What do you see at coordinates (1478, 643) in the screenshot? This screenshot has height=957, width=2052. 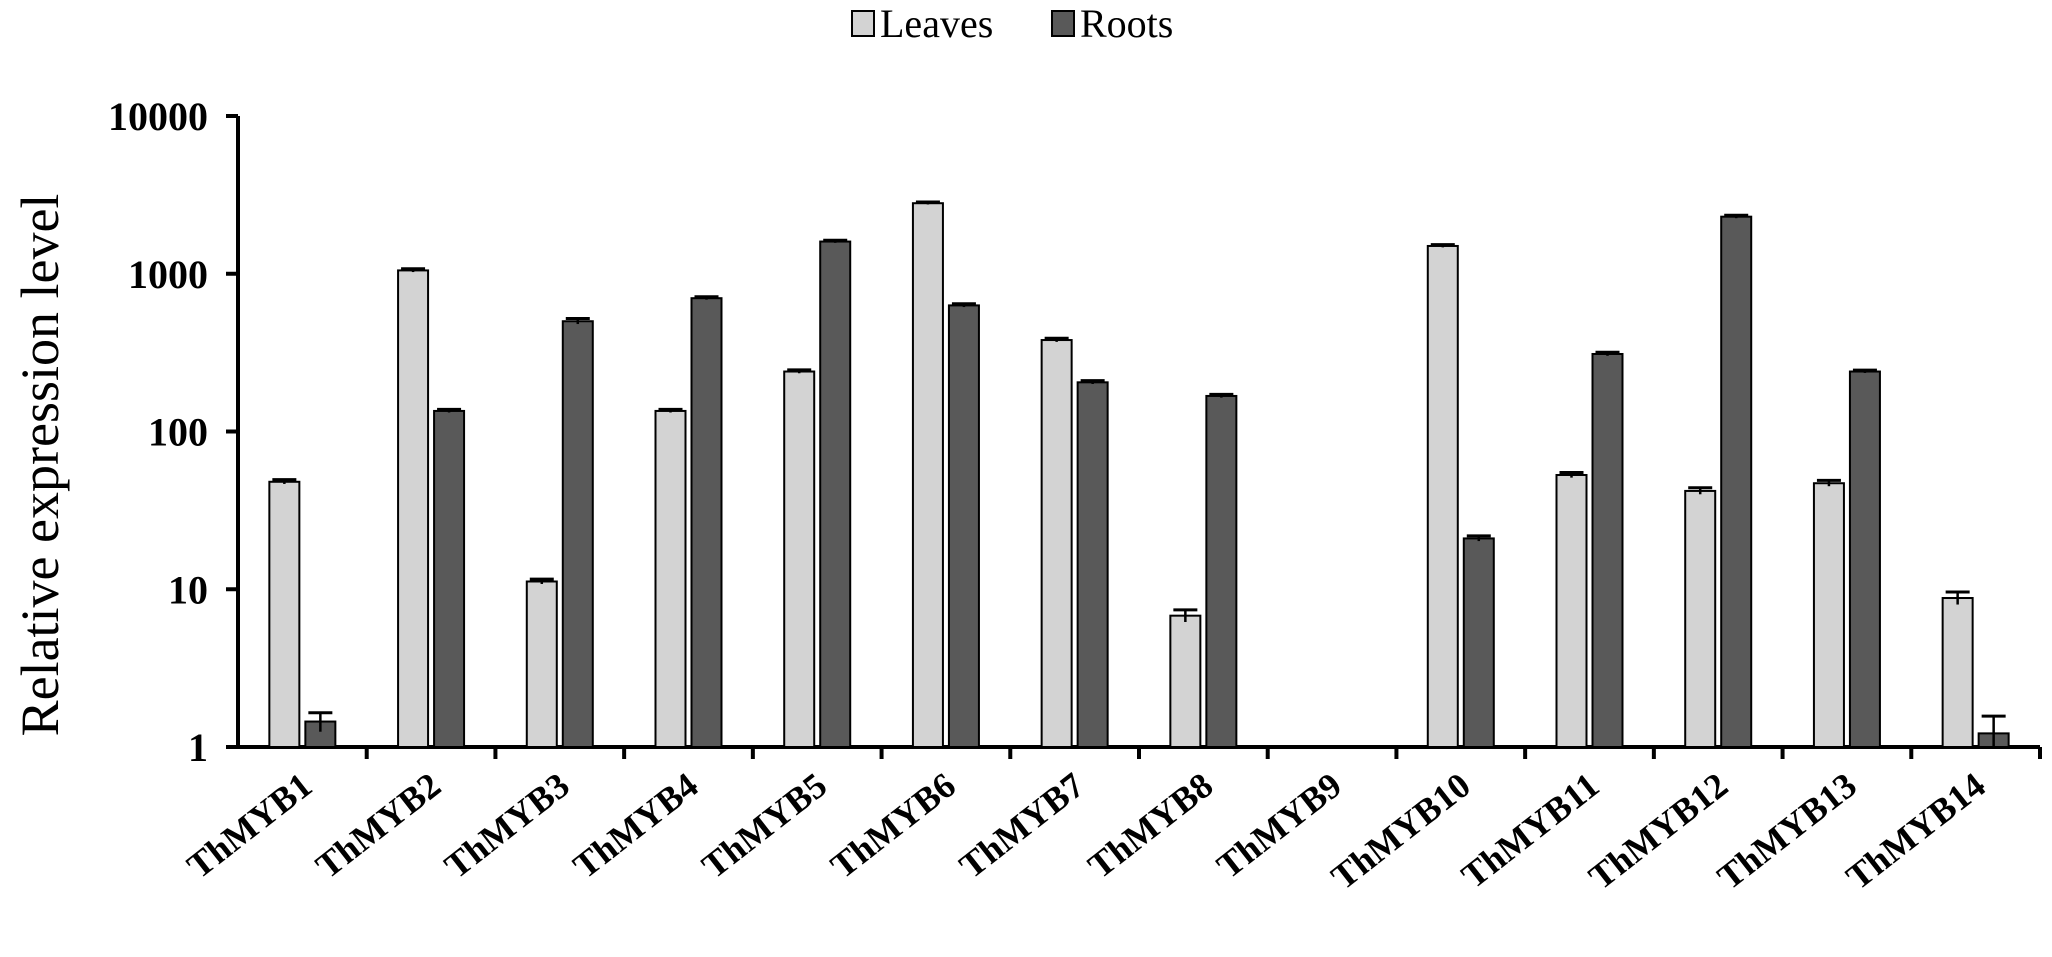 I see `bar-roots-thmyb10` at bounding box center [1478, 643].